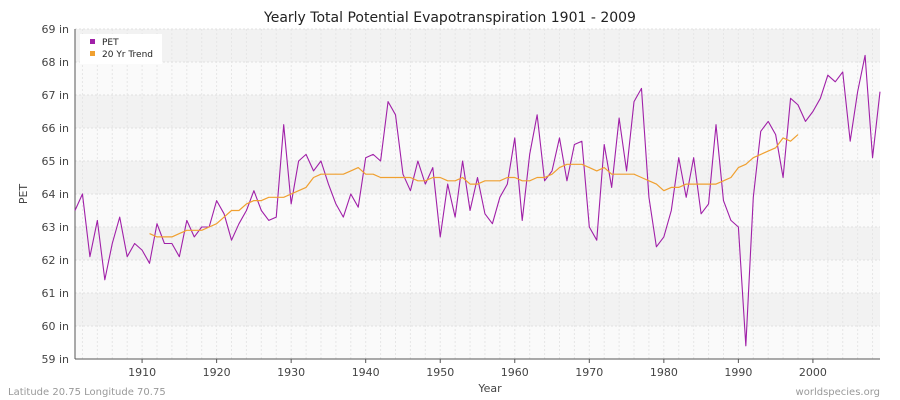 The height and width of the screenshot is (400, 900). What do you see at coordinates (55, 128) in the screenshot?
I see `y-tick-label: 66 in` at bounding box center [55, 128].